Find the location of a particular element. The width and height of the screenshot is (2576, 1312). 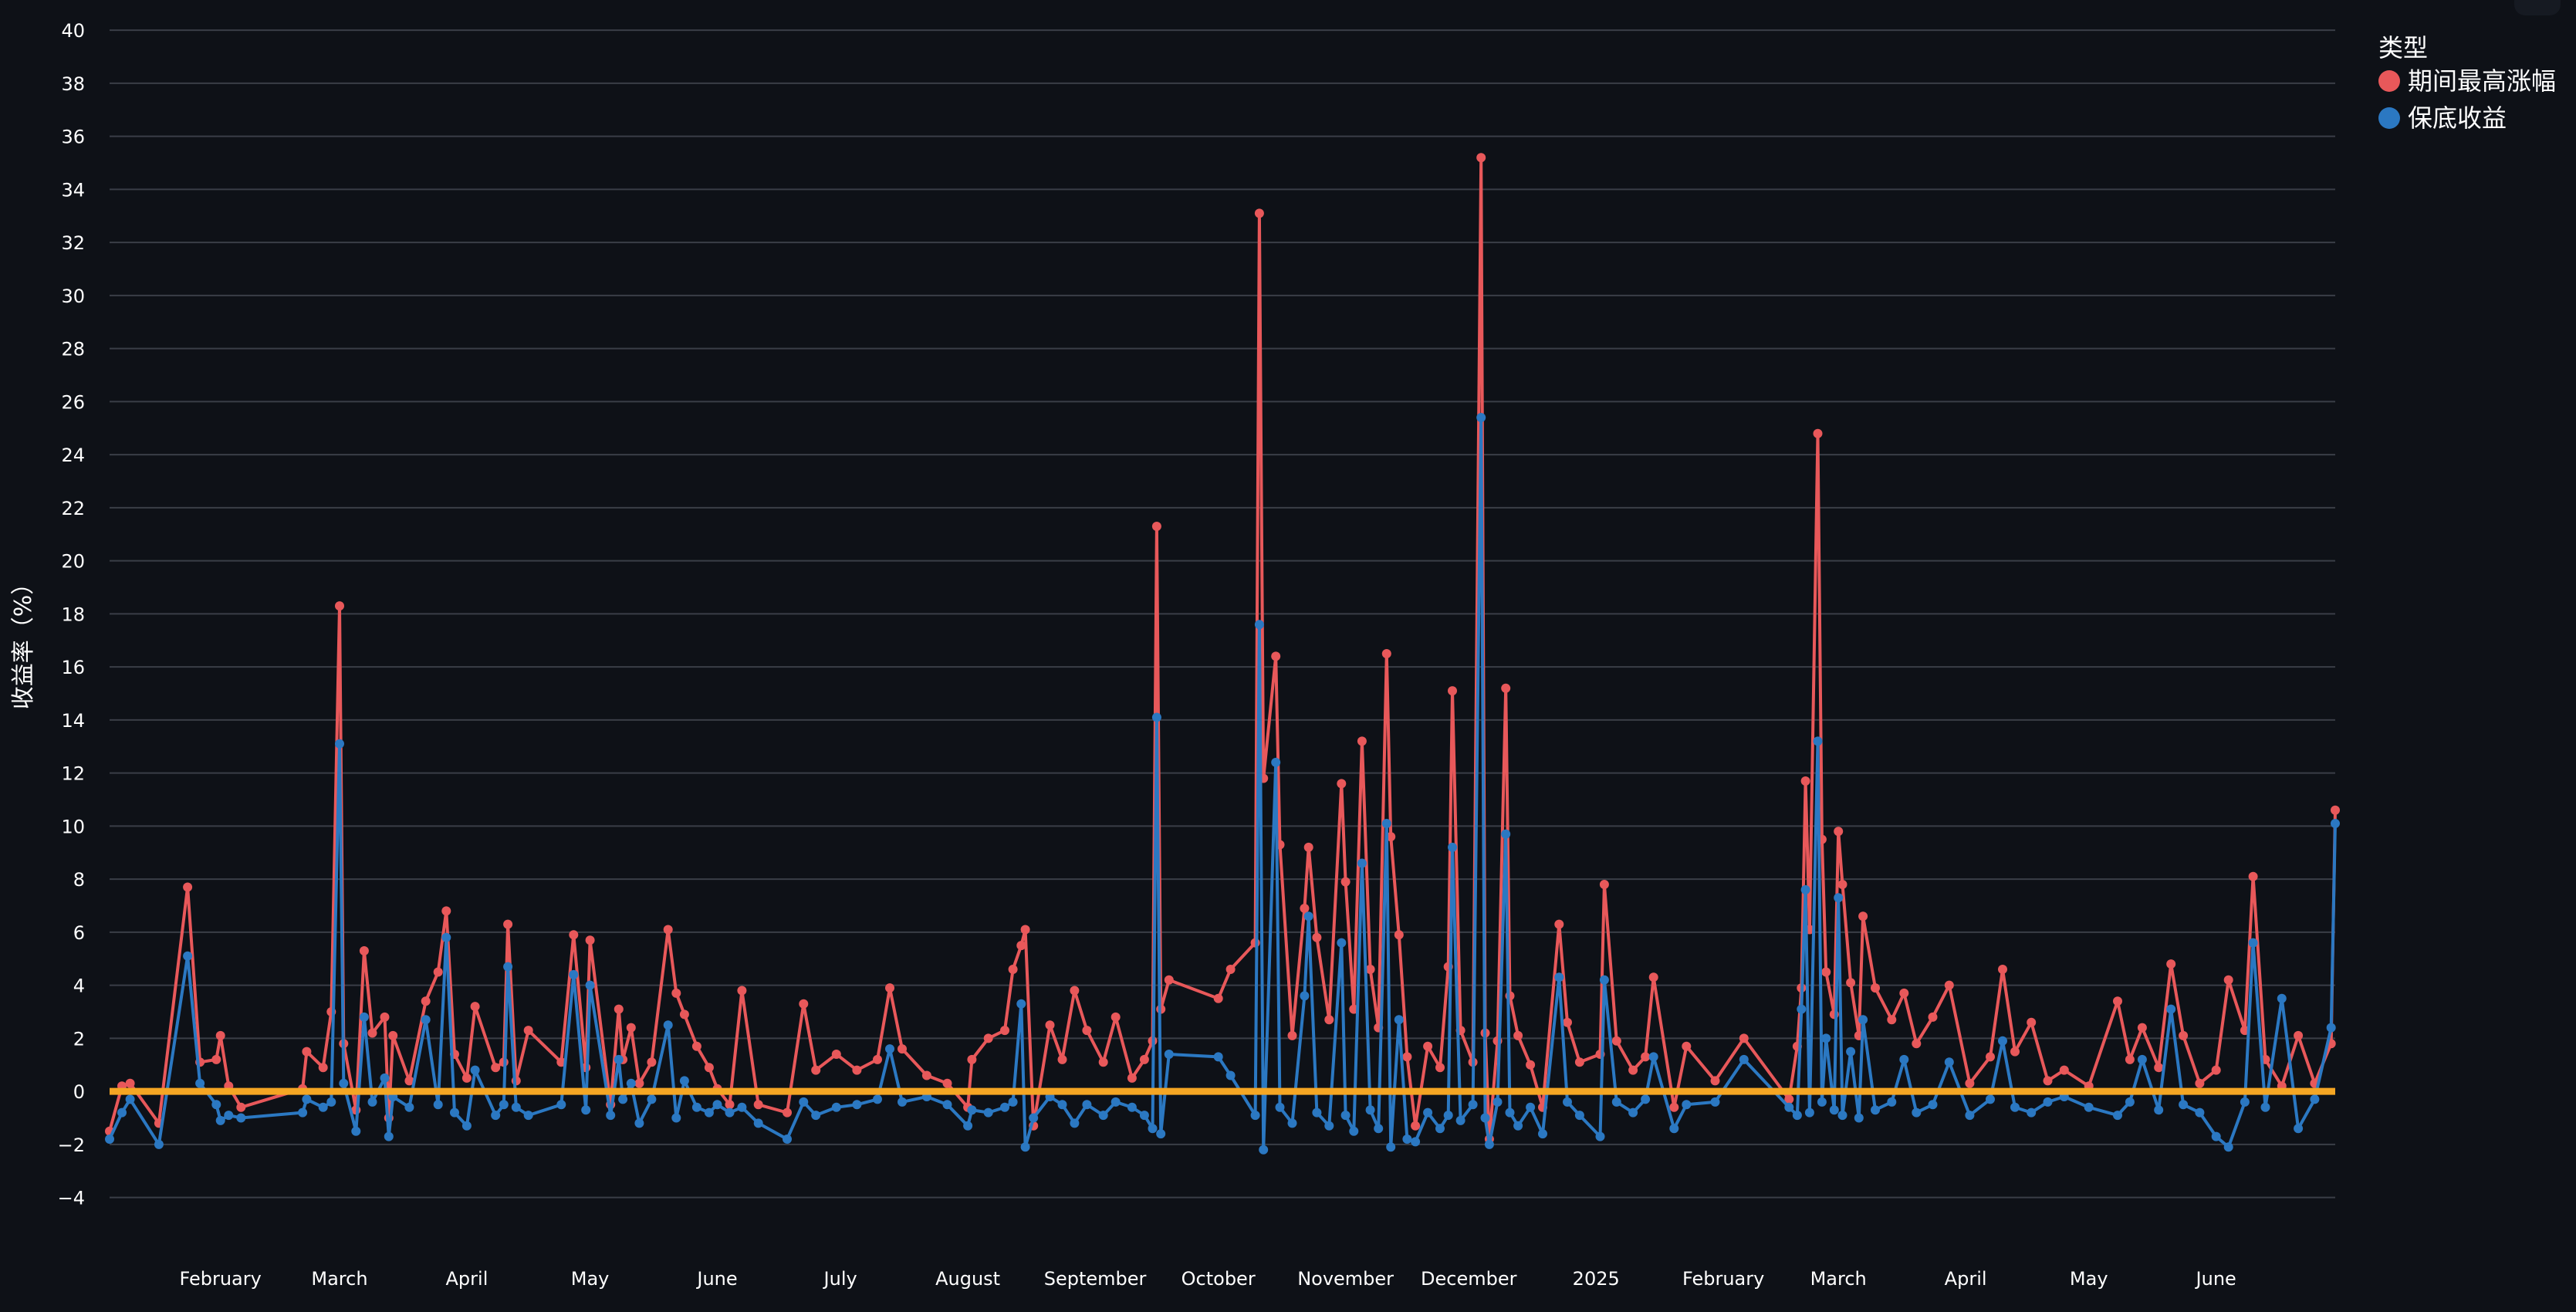

chart-menu-button is located at coordinates (2537, 7).